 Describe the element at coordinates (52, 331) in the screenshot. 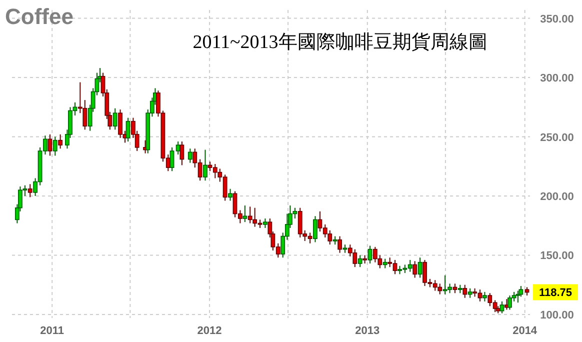

I see `x-tick-label: 2011` at that location.